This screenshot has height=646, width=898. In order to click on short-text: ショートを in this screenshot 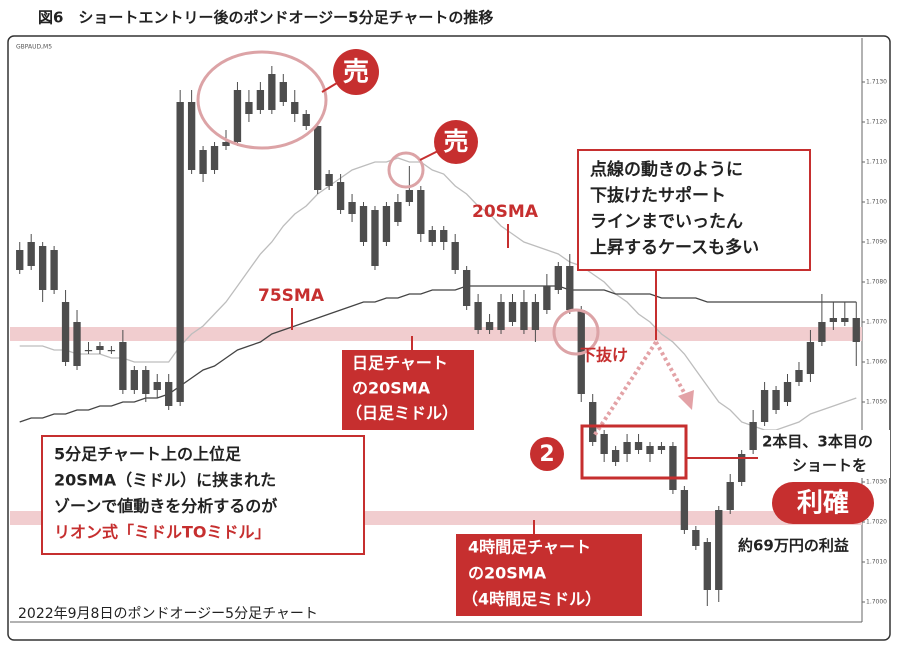, I will do `click(829, 466)`.